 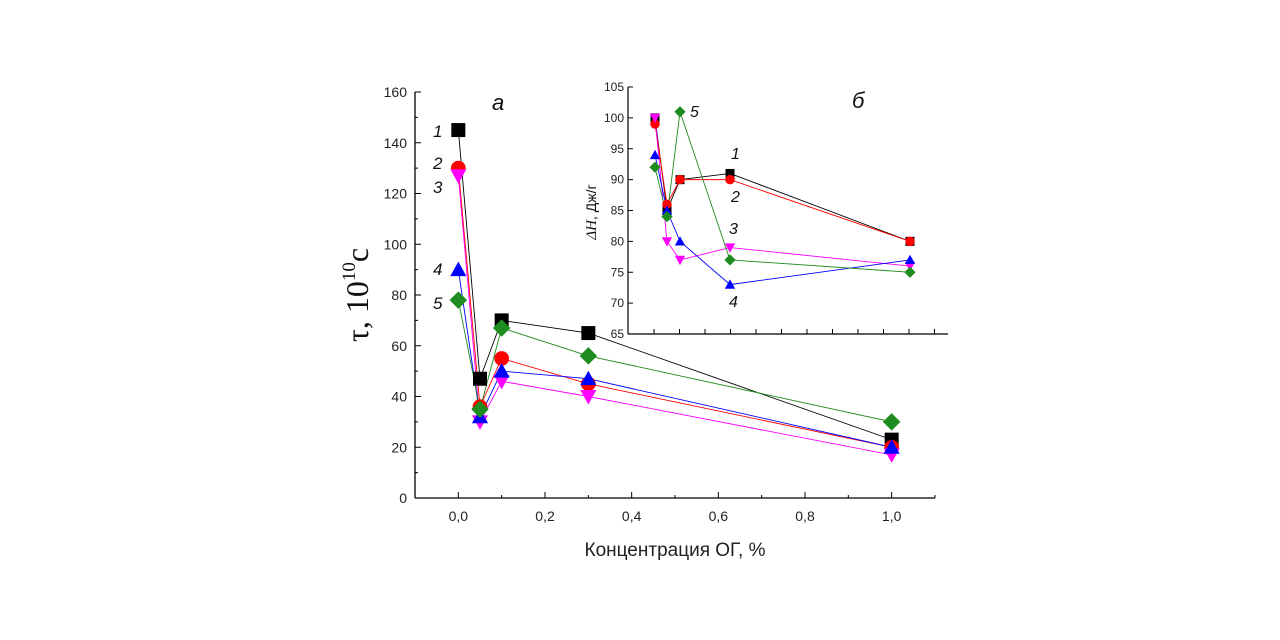 I want to click on main-series-label-1: 1, so click(x=437, y=131).